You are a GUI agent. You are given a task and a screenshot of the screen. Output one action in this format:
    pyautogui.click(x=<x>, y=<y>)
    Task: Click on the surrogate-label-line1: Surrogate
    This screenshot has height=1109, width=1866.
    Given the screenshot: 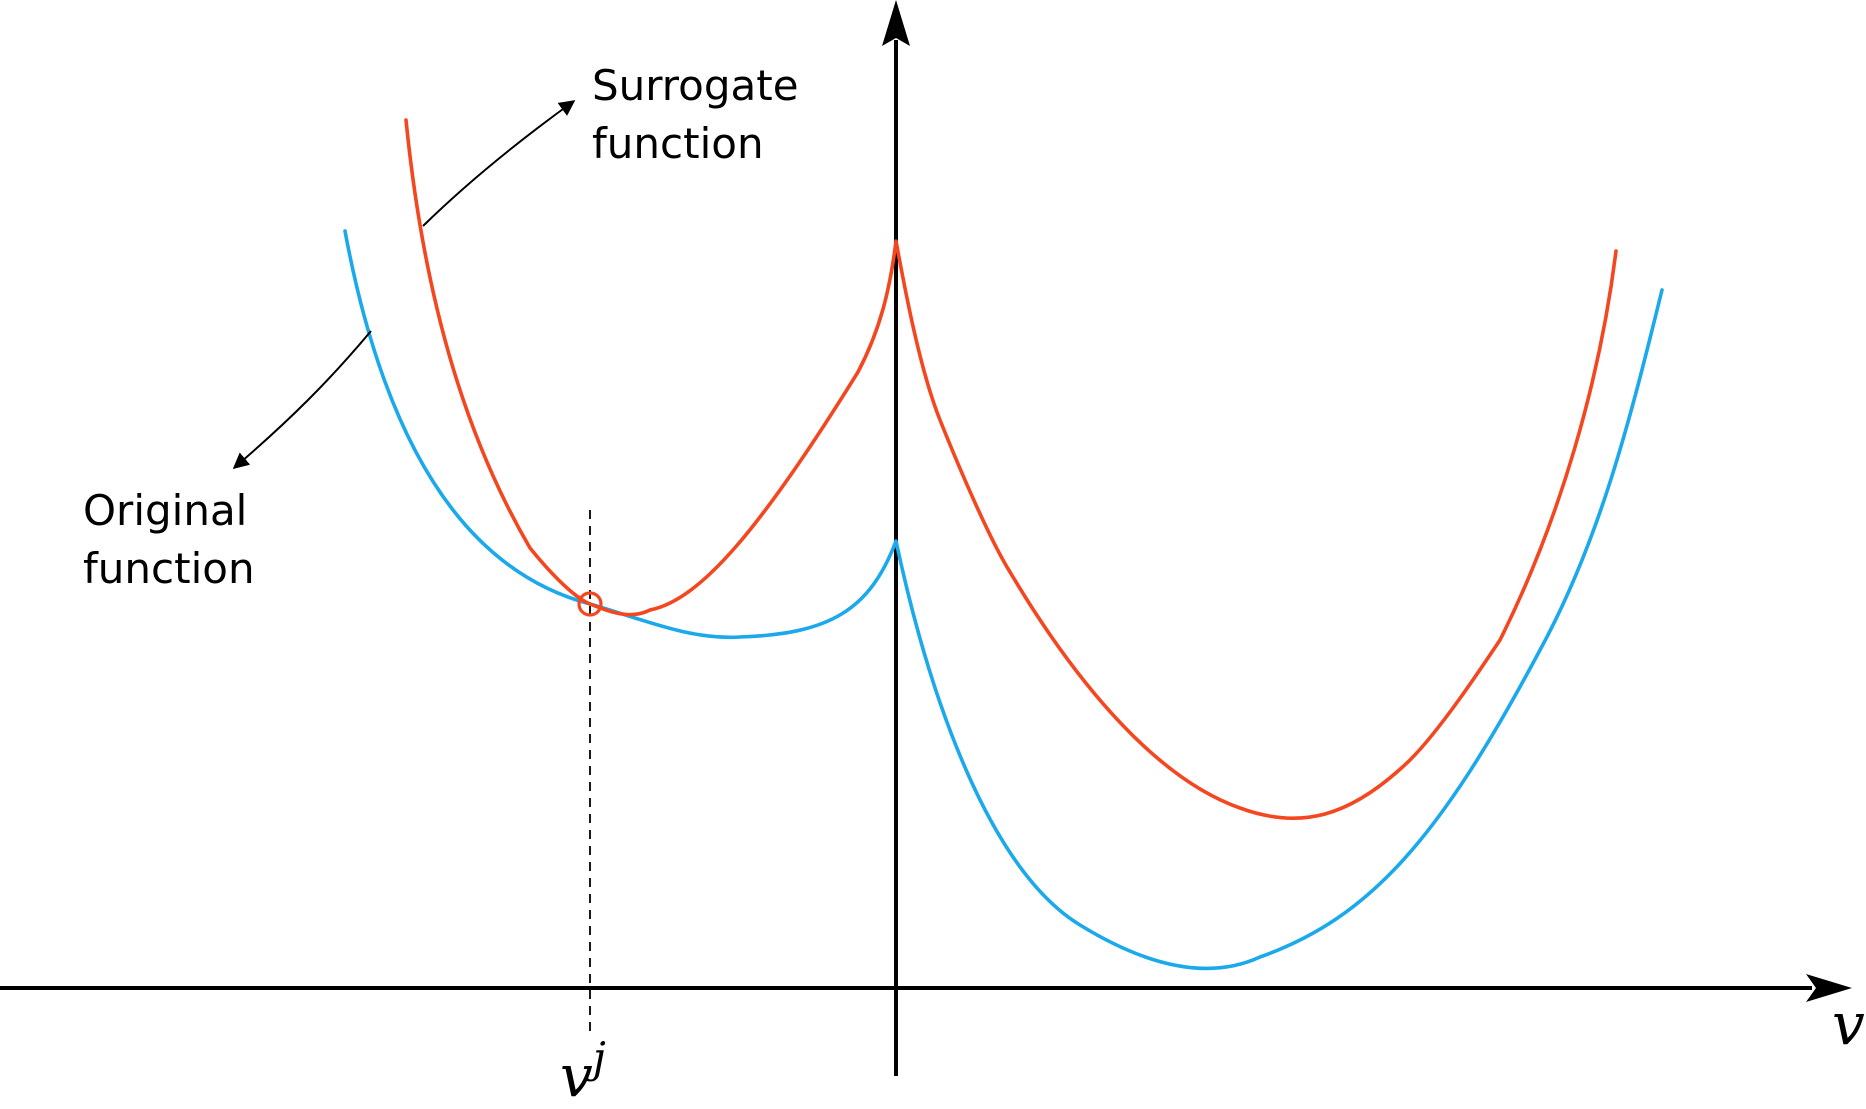 What is the action you would take?
    pyautogui.click(x=695, y=85)
    